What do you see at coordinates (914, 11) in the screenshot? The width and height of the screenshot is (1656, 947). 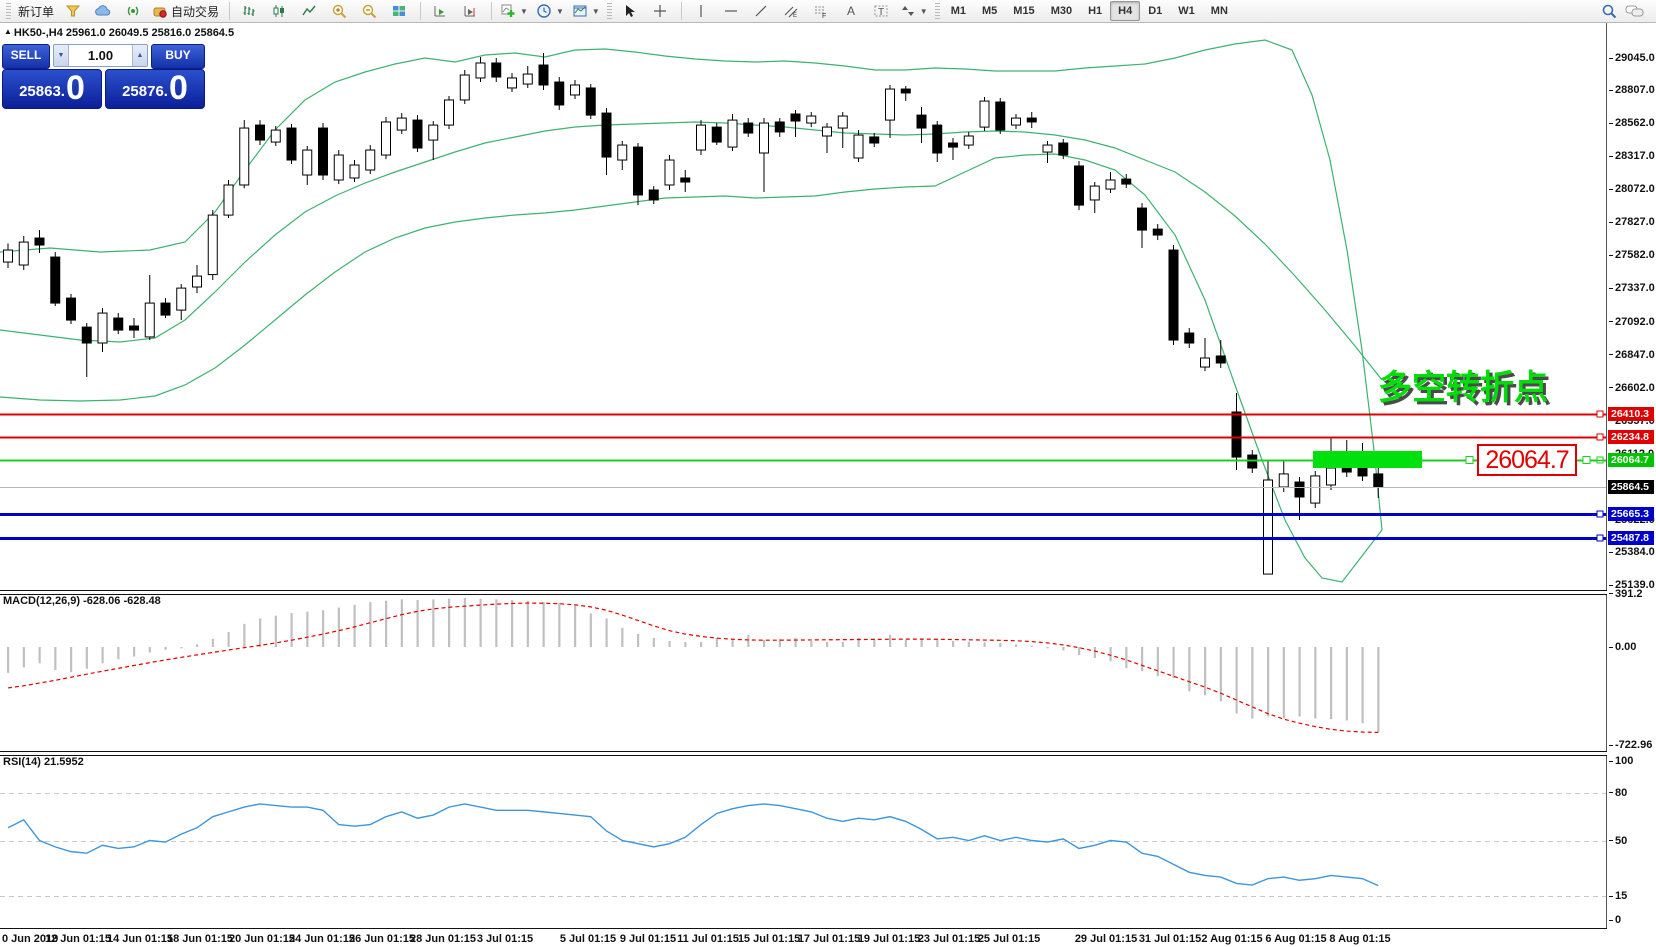 I see `arrows-icon: ▼` at bounding box center [914, 11].